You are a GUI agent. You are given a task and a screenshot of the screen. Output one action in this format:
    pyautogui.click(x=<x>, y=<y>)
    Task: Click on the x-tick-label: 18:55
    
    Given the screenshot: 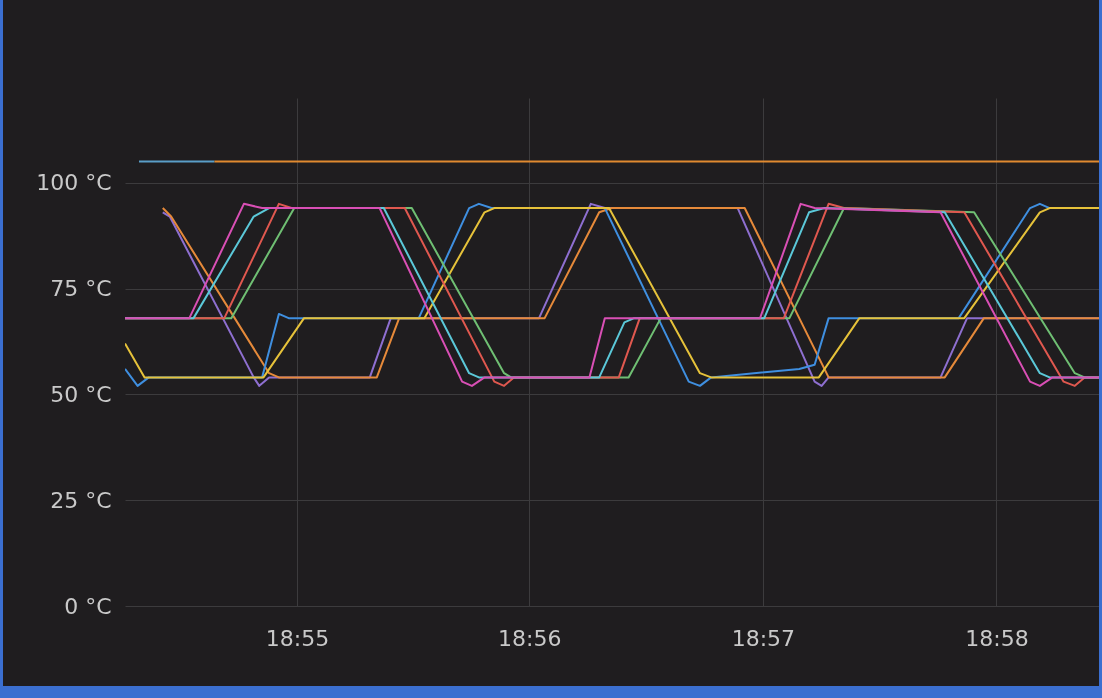 What is the action you would take?
    pyautogui.click(x=297, y=638)
    